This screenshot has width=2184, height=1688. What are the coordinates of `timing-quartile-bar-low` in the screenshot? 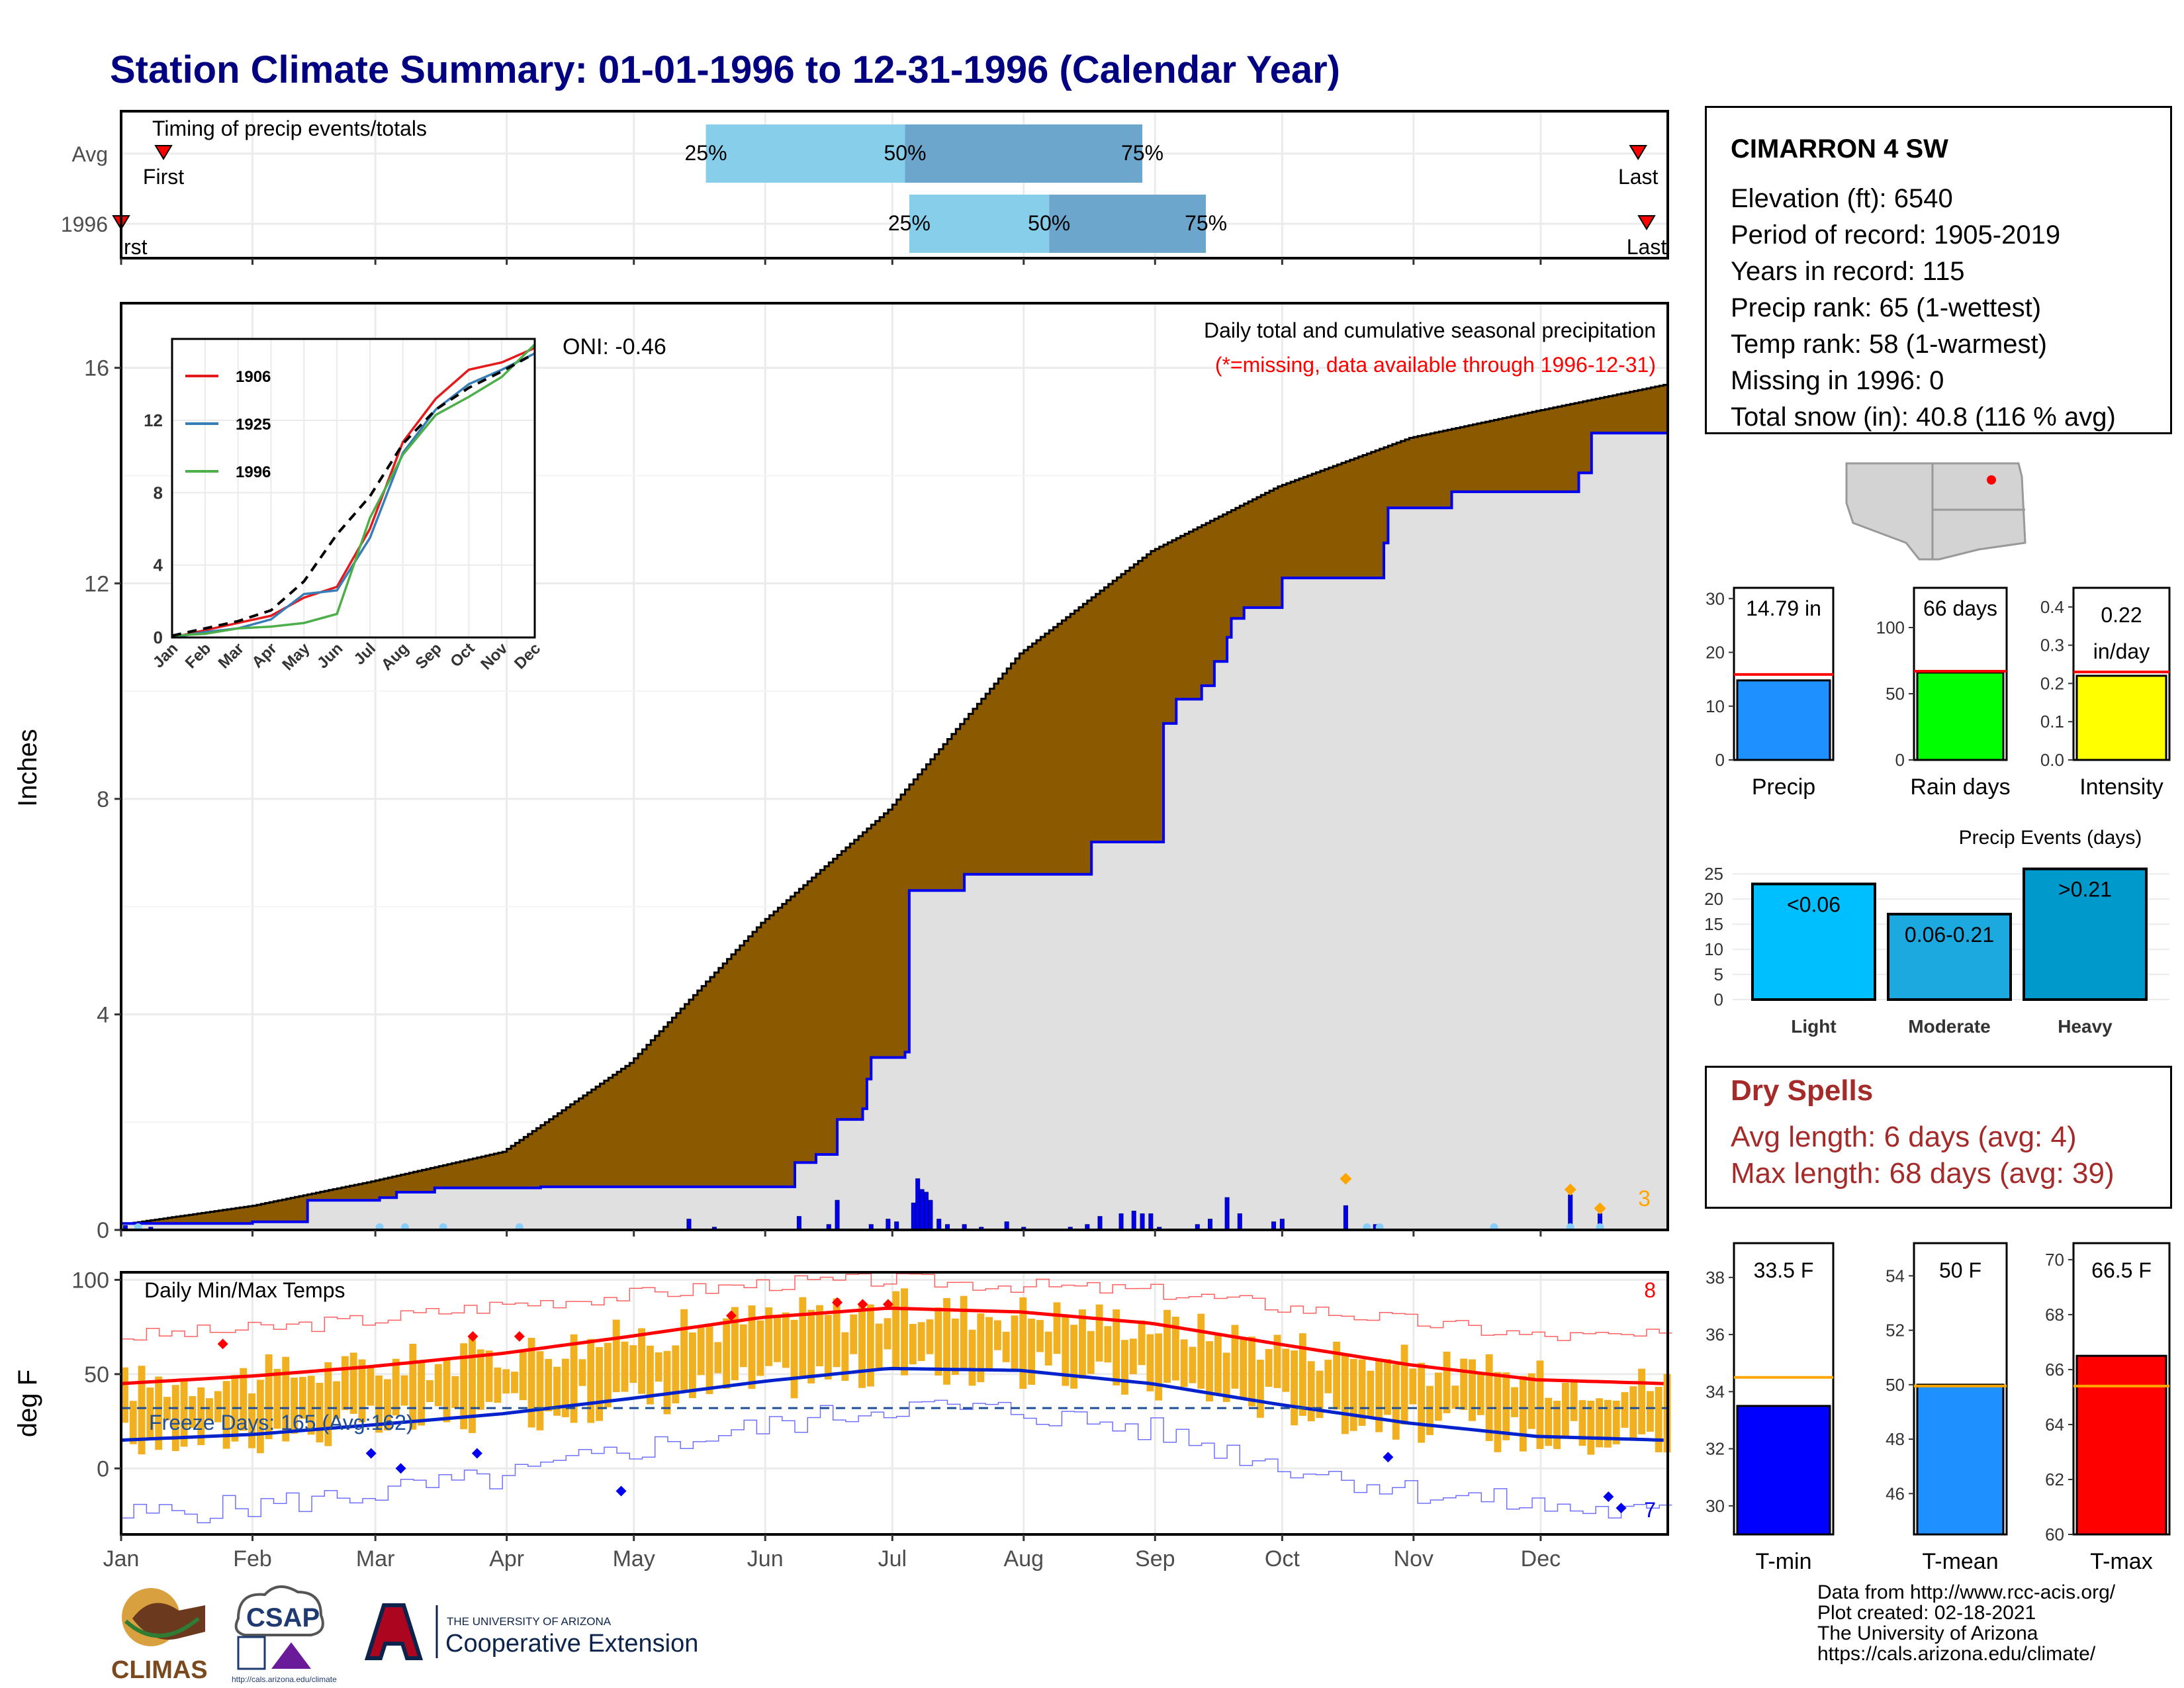 It's located at (805, 153).